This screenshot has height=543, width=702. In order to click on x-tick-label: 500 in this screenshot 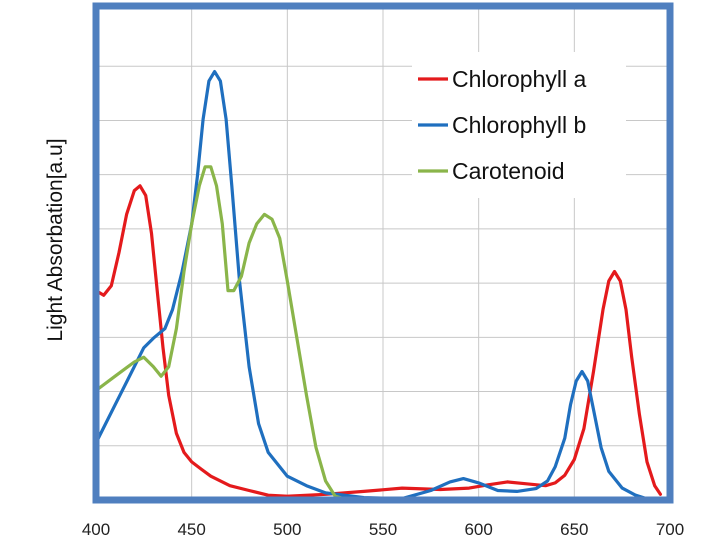, I will do `click(287, 529)`.